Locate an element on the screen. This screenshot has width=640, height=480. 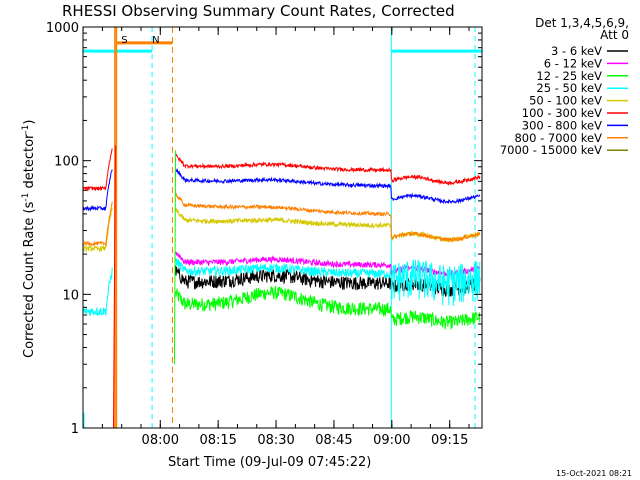
legend-entry-label: 300 - 800 keV is located at coordinates (562, 125).